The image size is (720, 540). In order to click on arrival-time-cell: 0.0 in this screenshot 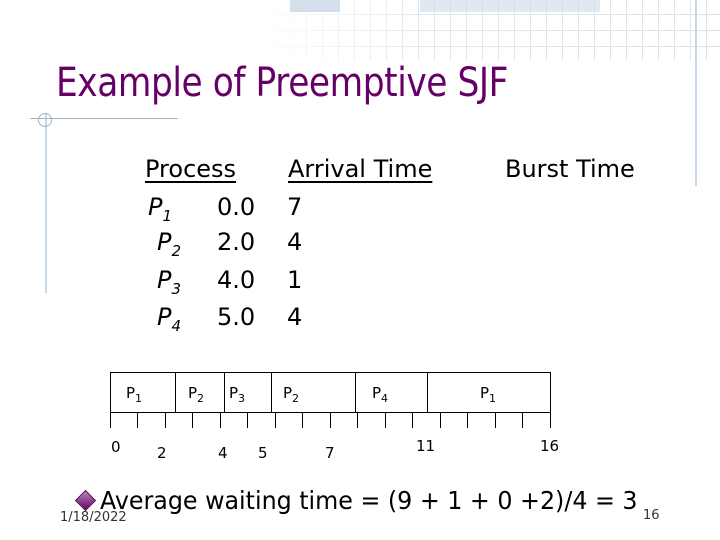, I will do `click(236, 207)`.